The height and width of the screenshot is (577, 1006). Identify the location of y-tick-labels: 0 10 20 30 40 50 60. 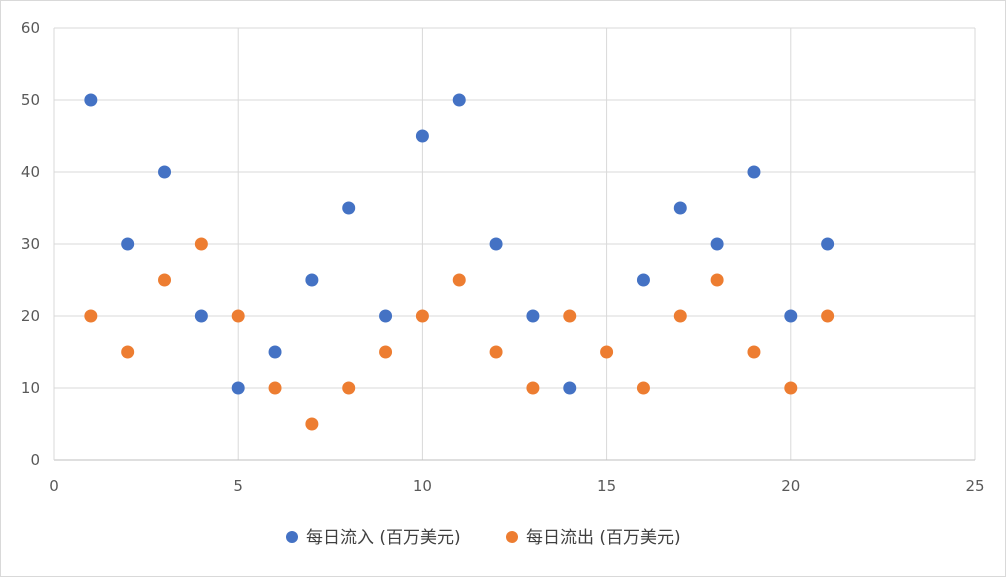
(30, 244).